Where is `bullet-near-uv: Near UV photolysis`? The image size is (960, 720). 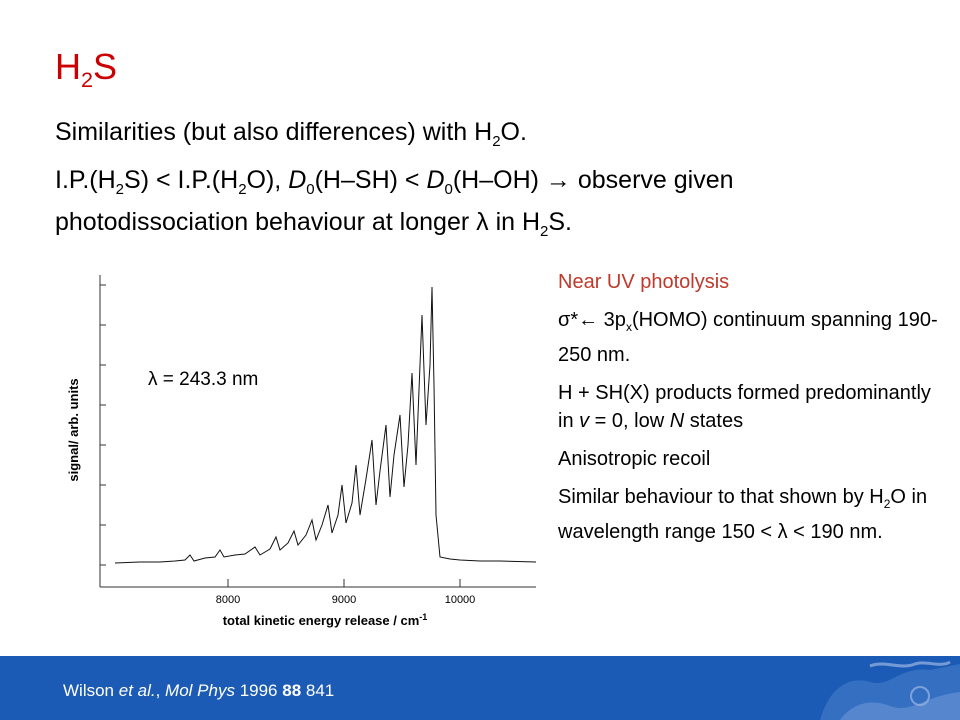
bullet-near-uv: Near UV photolysis is located at coordinates (644, 282).